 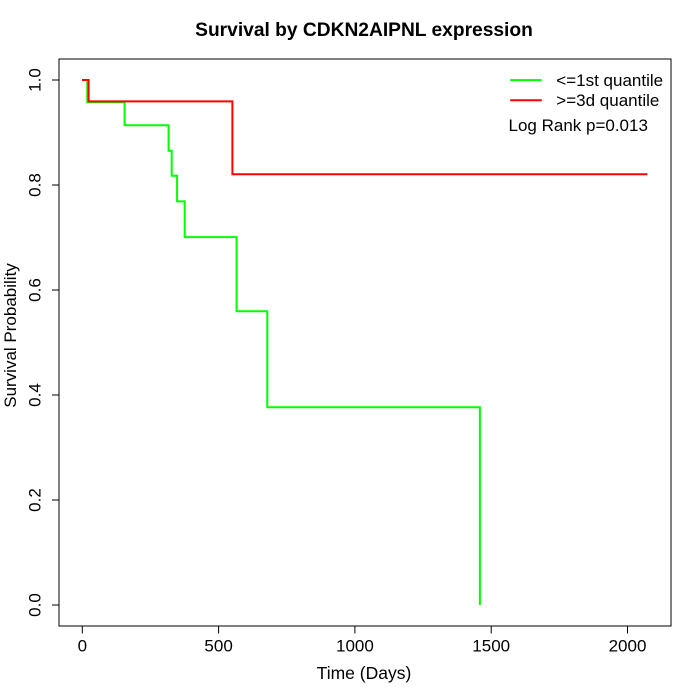 What do you see at coordinates (35, 290) in the screenshot?
I see `svg-text: 0.6` at bounding box center [35, 290].